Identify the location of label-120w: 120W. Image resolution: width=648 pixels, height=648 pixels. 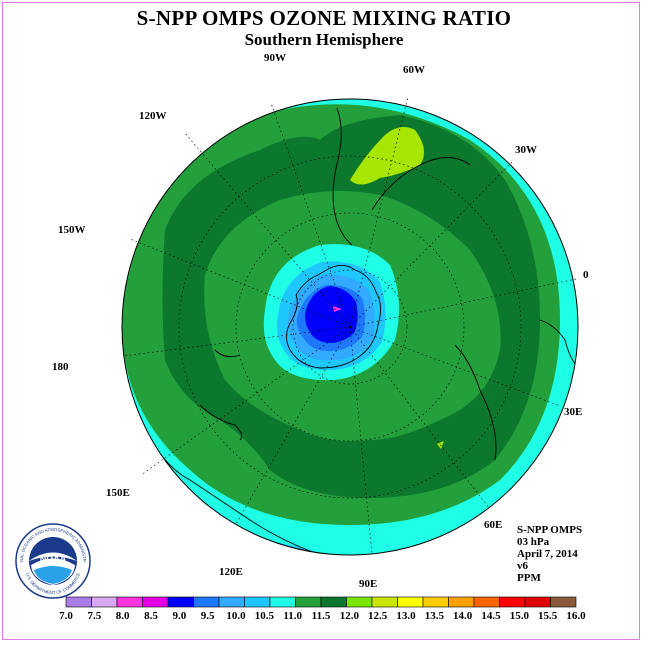
(153, 116).